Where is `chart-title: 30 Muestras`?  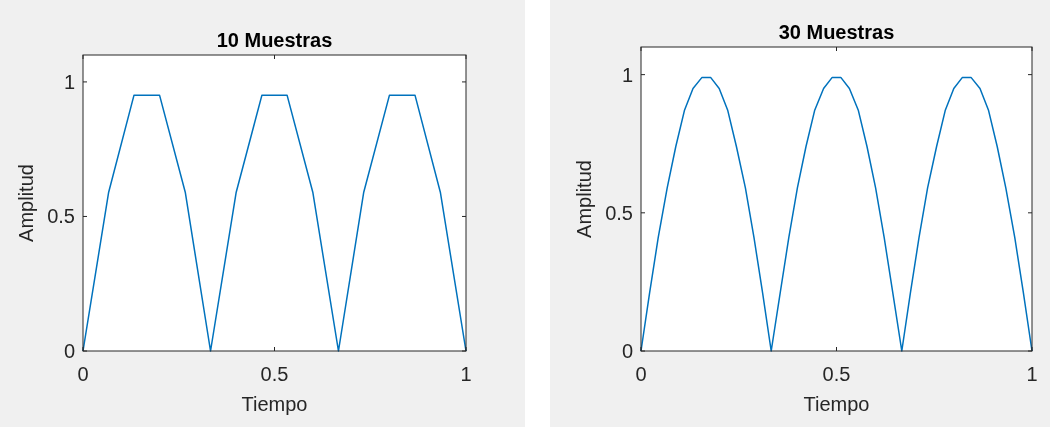 chart-title: 30 Muestras is located at coordinates (836, 32).